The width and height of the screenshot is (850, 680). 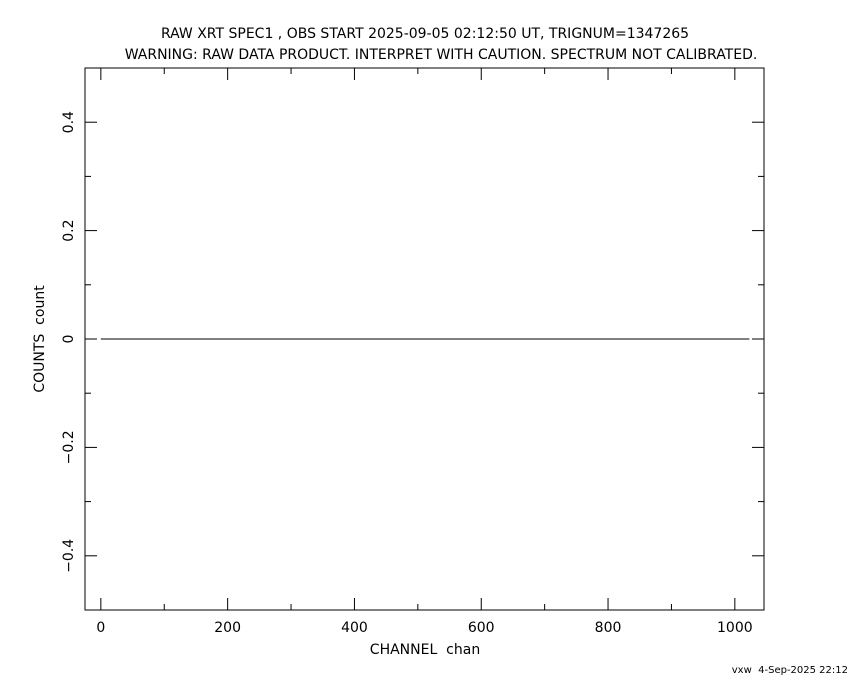 What do you see at coordinates (69, 556) in the screenshot?
I see `y-tick-label: −0.4` at bounding box center [69, 556].